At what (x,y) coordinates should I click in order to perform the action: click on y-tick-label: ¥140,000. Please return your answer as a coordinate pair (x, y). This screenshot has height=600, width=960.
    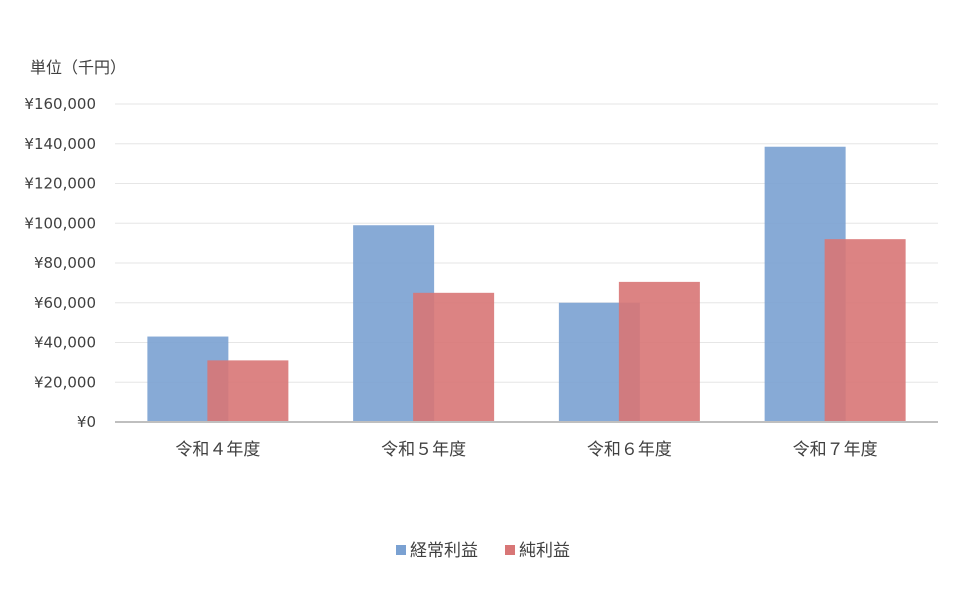
    Looking at the image, I should click on (60, 144).